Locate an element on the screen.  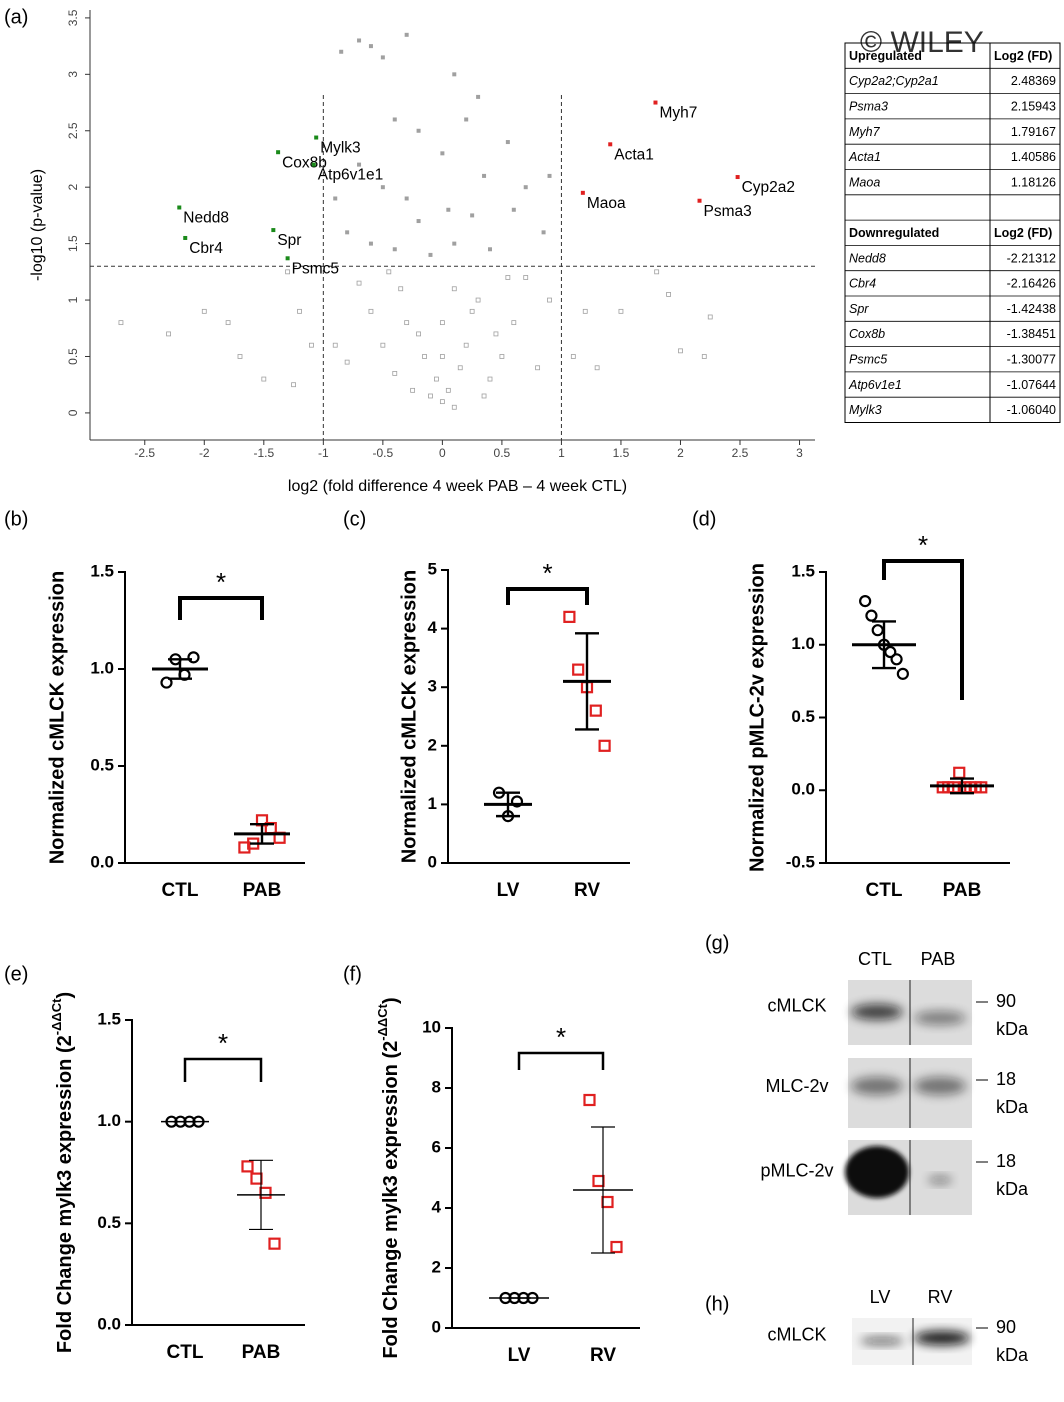
lane-label: RV is located at coordinates (940, 1297).